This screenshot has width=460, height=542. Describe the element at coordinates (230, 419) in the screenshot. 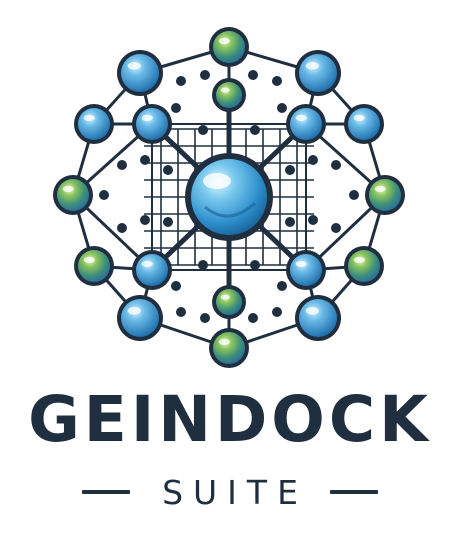

I see `brand-name: GEINDOCK` at that location.